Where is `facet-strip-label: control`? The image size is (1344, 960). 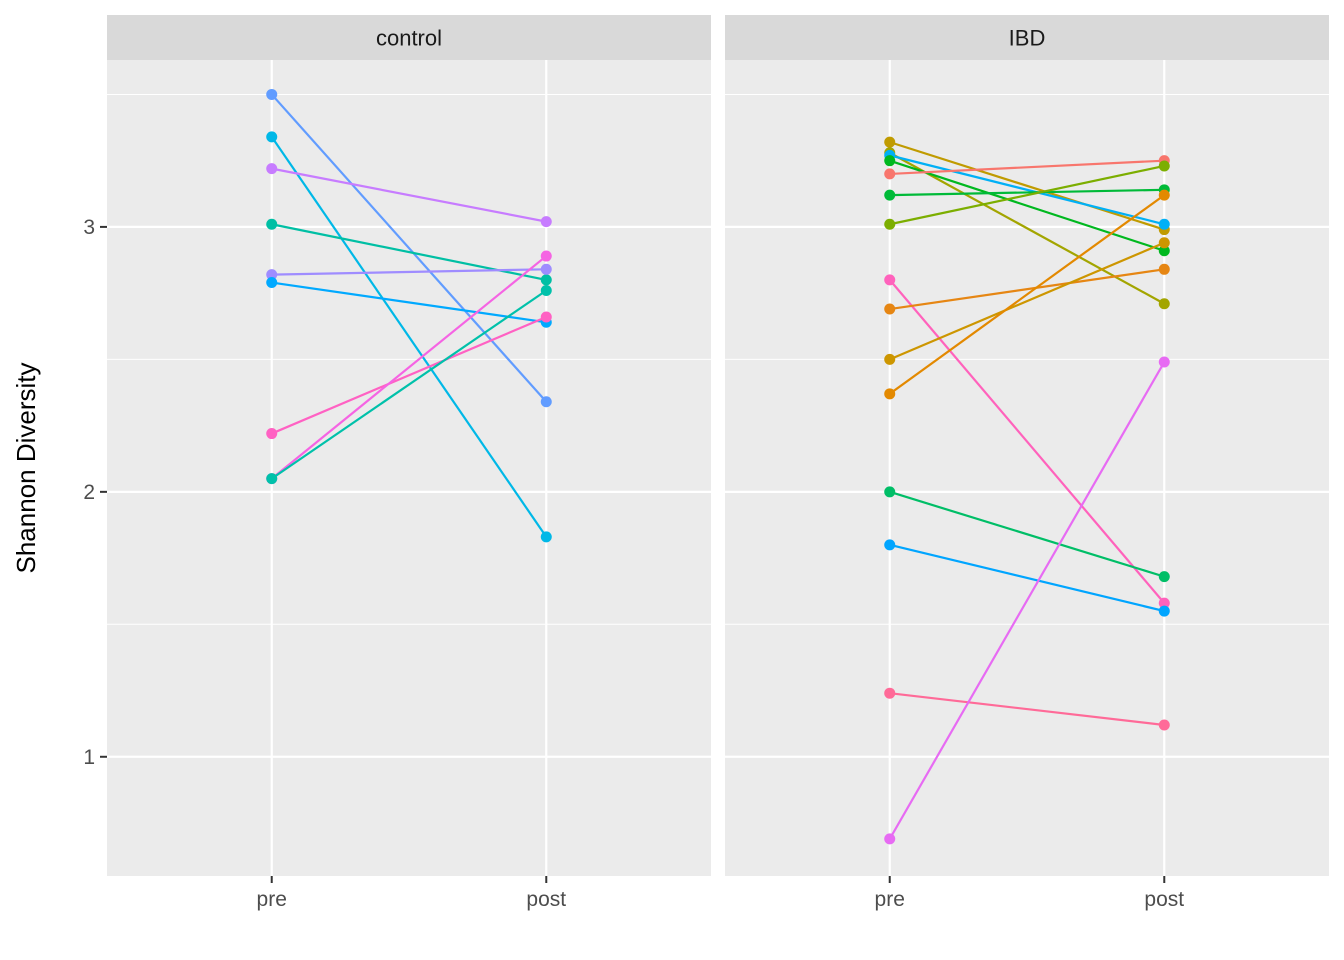
facet-strip-label: control is located at coordinates (409, 38).